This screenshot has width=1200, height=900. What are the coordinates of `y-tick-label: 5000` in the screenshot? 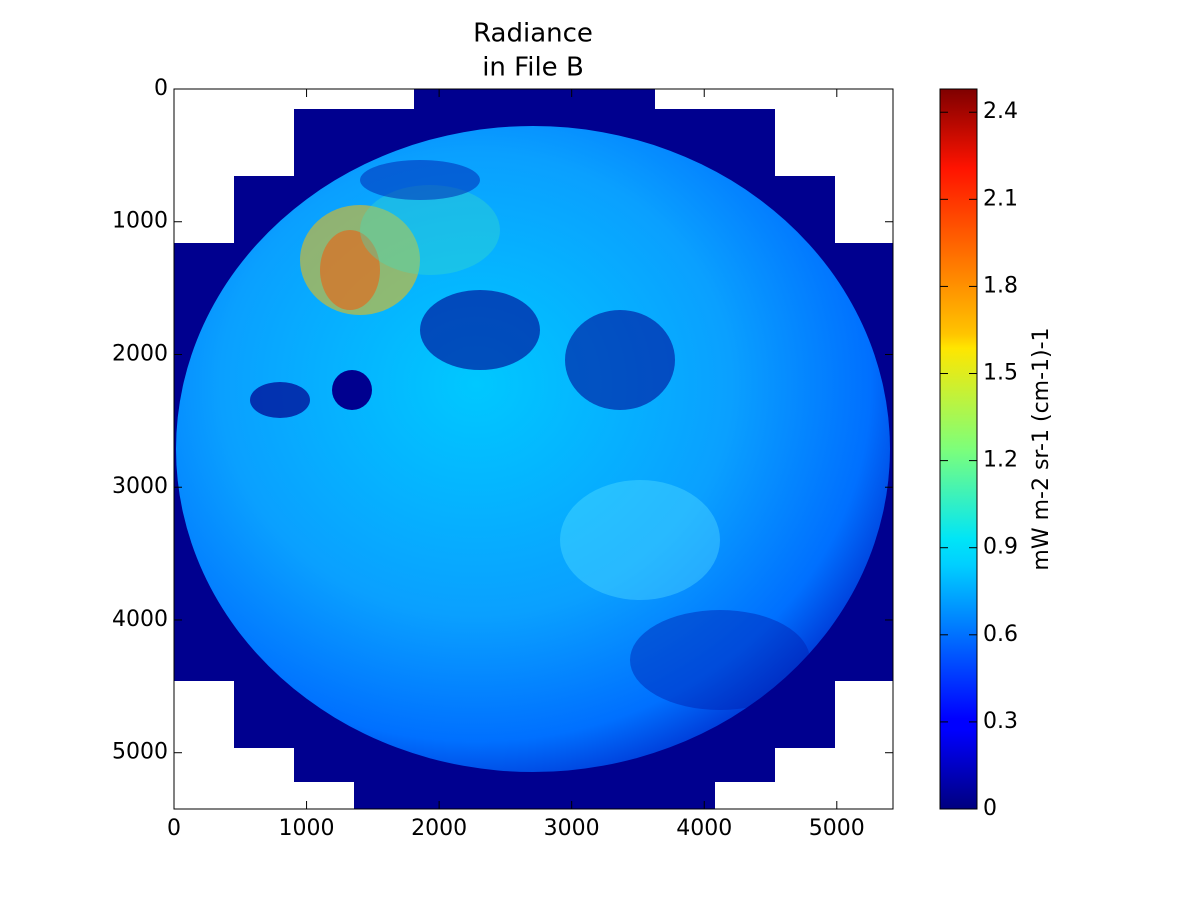 It's located at (140, 752).